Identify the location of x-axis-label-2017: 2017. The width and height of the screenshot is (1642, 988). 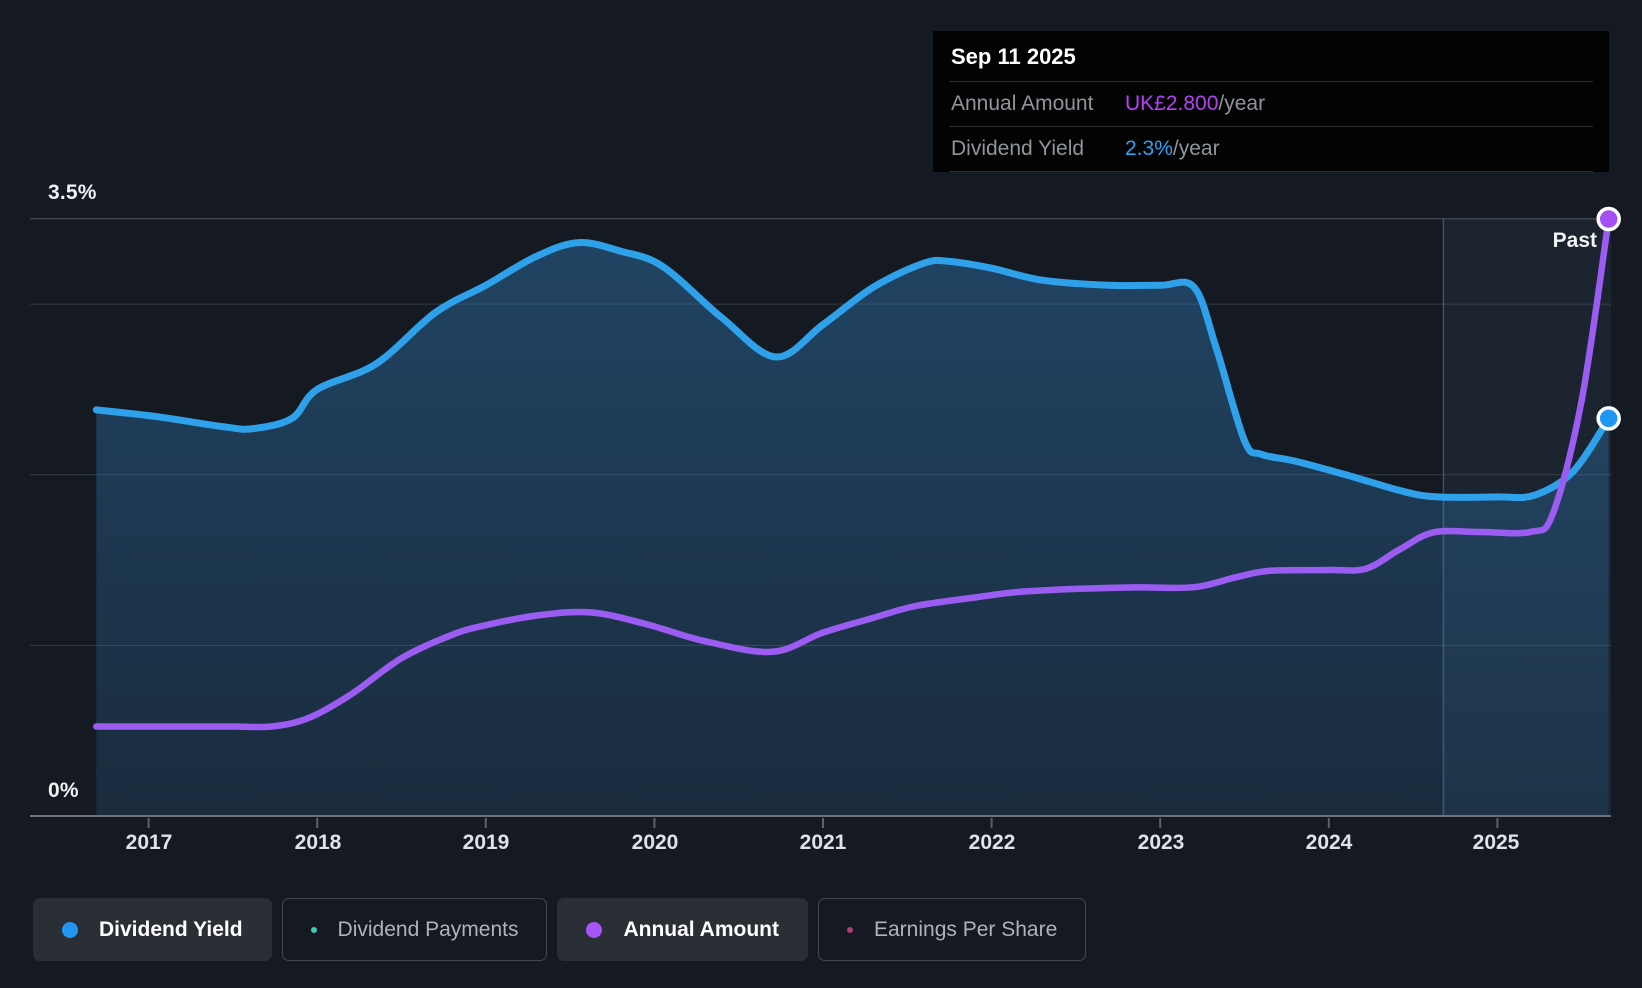
(149, 842).